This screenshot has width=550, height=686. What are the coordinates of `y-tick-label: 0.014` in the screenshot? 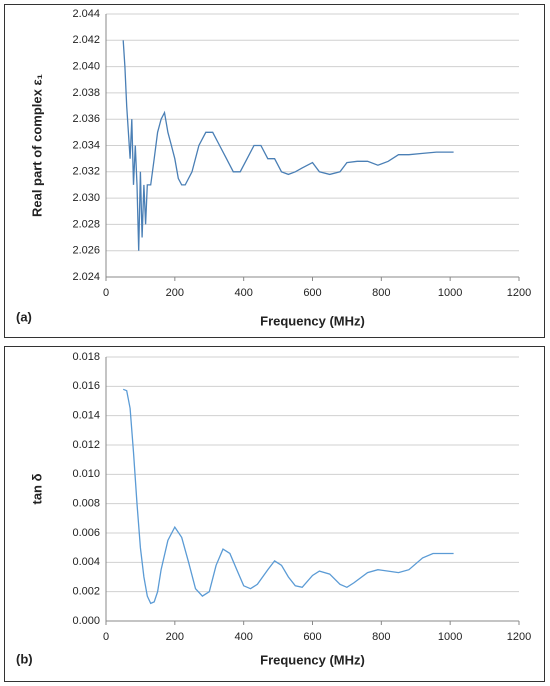 It's located at (86, 416).